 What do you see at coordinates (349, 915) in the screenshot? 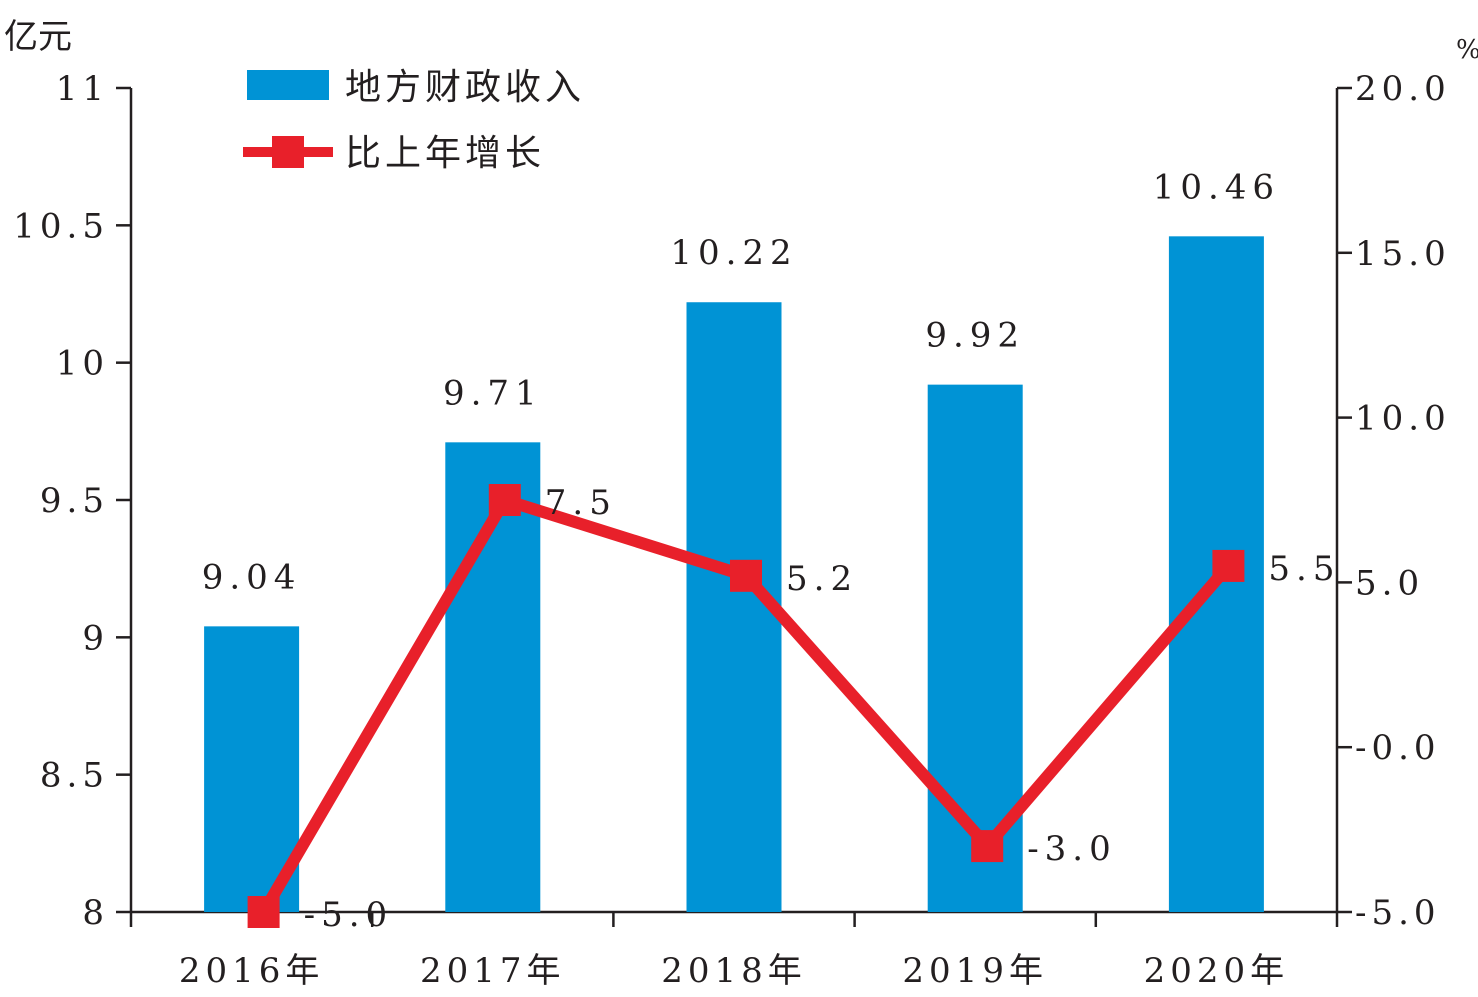
I see `line-value-label: -5.0` at bounding box center [349, 915].